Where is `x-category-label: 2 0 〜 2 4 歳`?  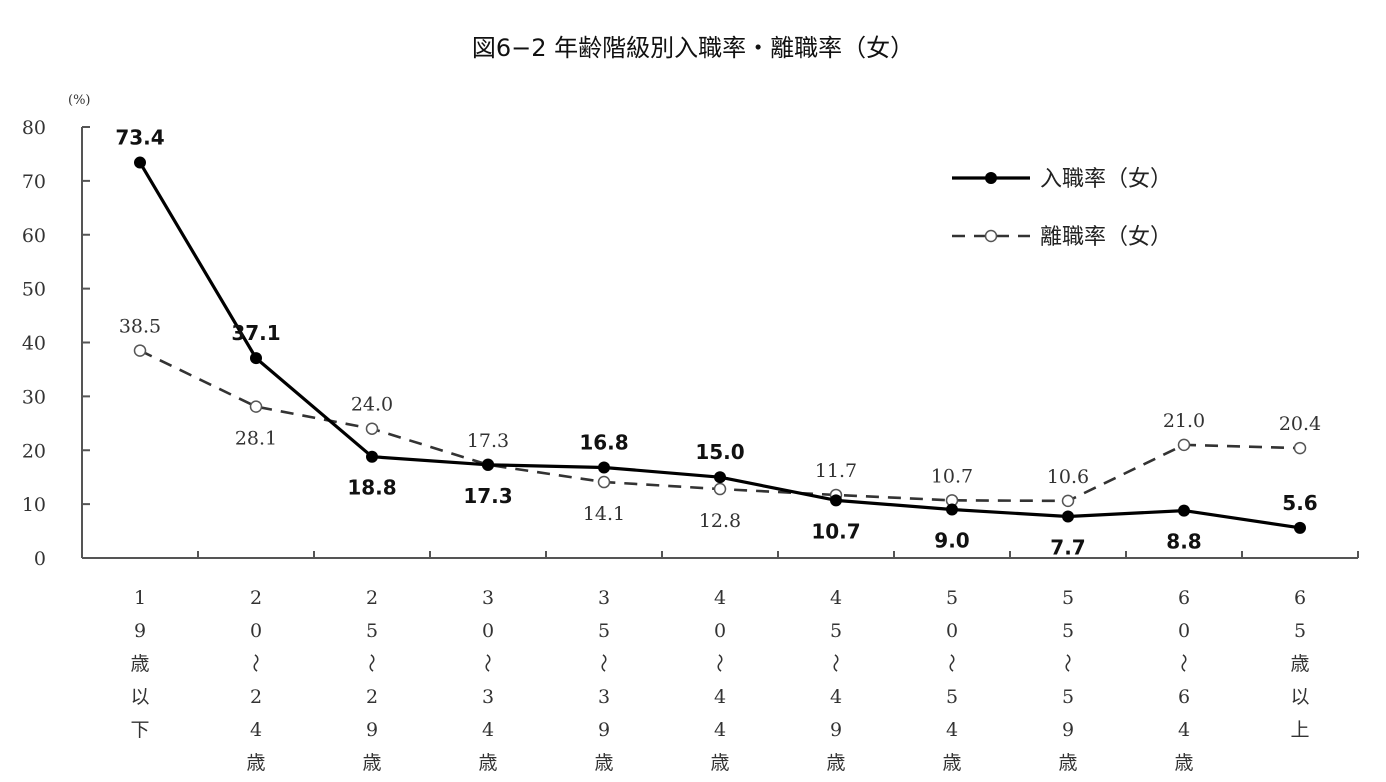 x-category-label: 2 0 〜 2 4 歳 is located at coordinates (255, 680).